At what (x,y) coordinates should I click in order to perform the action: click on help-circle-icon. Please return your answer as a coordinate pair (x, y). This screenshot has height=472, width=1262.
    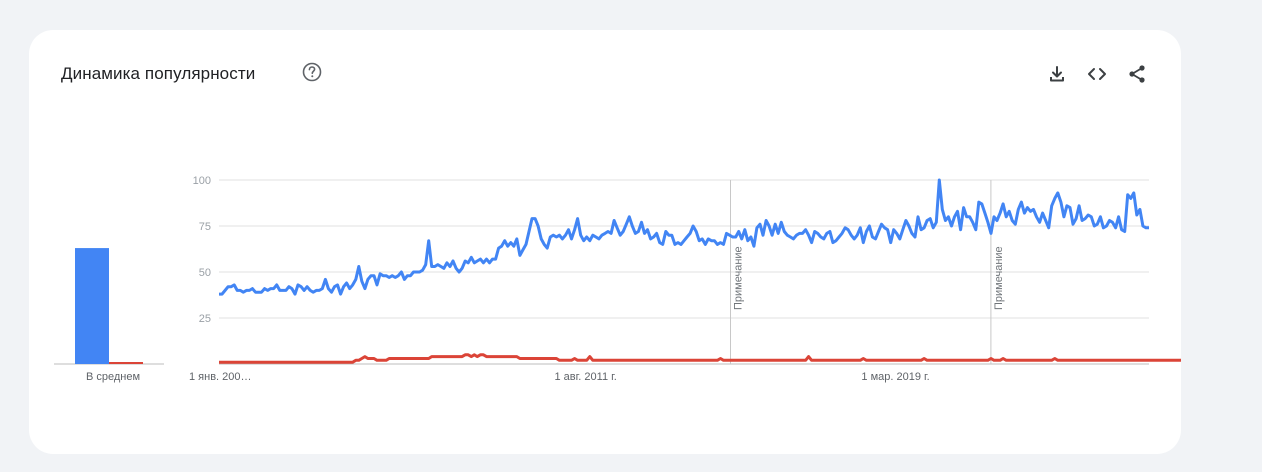
    Looking at the image, I should click on (312, 72).